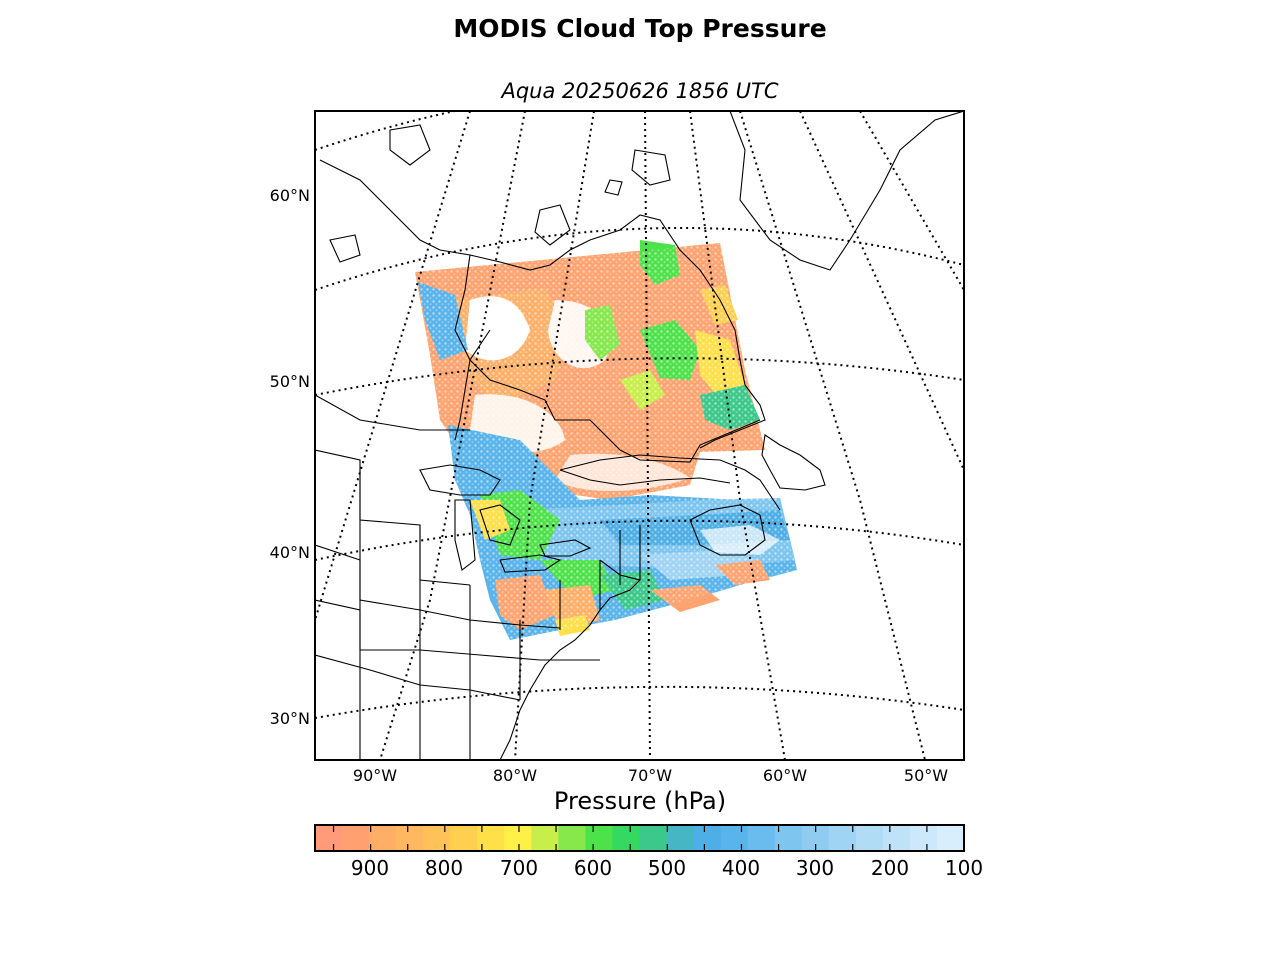 This screenshot has width=1280, height=960. Describe the element at coordinates (785, 775) in the screenshot. I see `lon-label-60w: 60°W` at that location.